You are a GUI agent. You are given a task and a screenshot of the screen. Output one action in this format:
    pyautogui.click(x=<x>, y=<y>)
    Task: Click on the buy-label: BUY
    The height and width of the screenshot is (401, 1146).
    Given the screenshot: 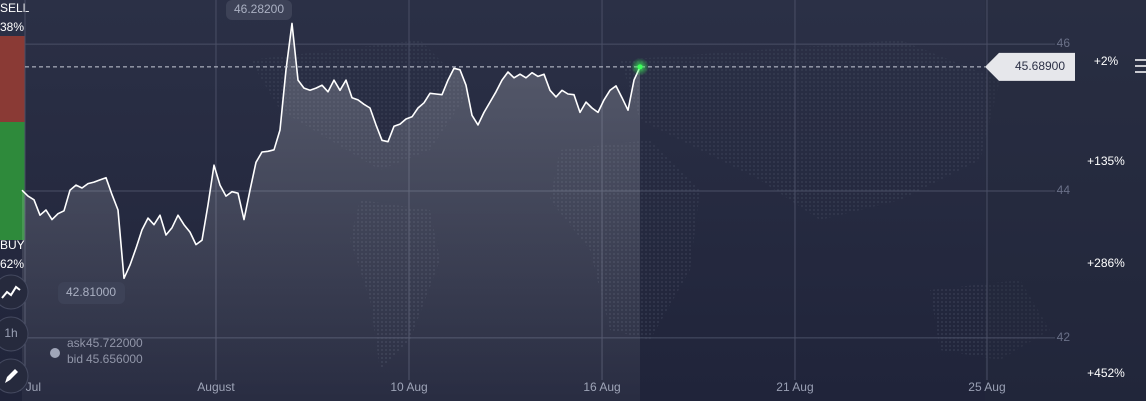 What is the action you would take?
    pyautogui.click(x=12, y=245)
    